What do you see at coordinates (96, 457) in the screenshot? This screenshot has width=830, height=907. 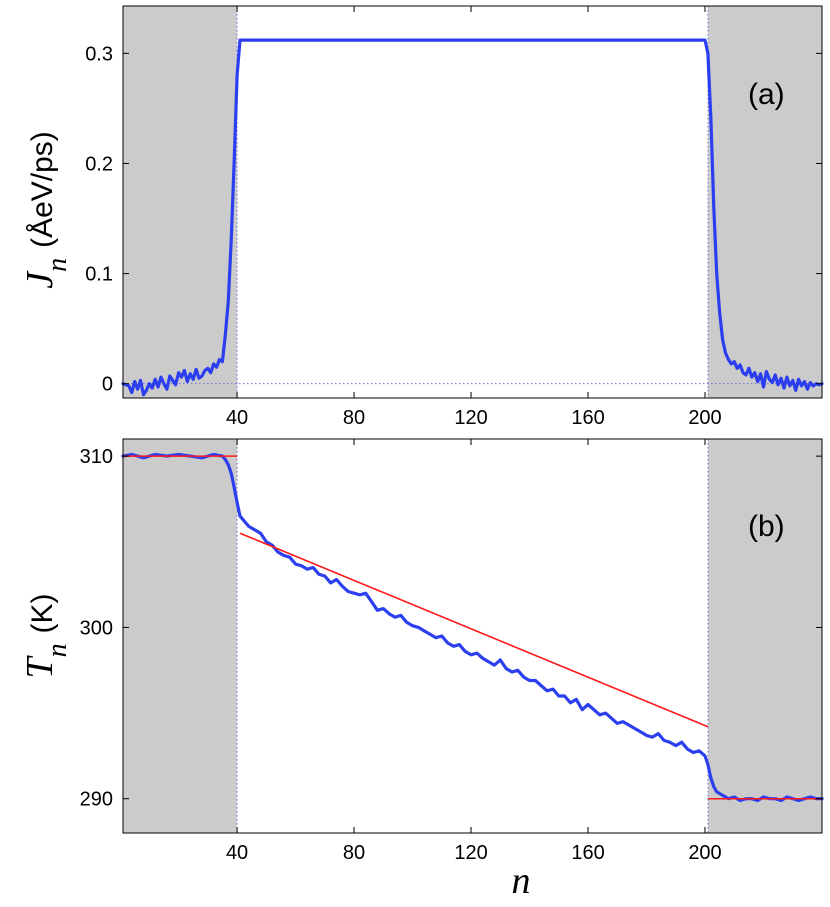 I see `y-tick-label: 310` at bounding box center [96, 457].